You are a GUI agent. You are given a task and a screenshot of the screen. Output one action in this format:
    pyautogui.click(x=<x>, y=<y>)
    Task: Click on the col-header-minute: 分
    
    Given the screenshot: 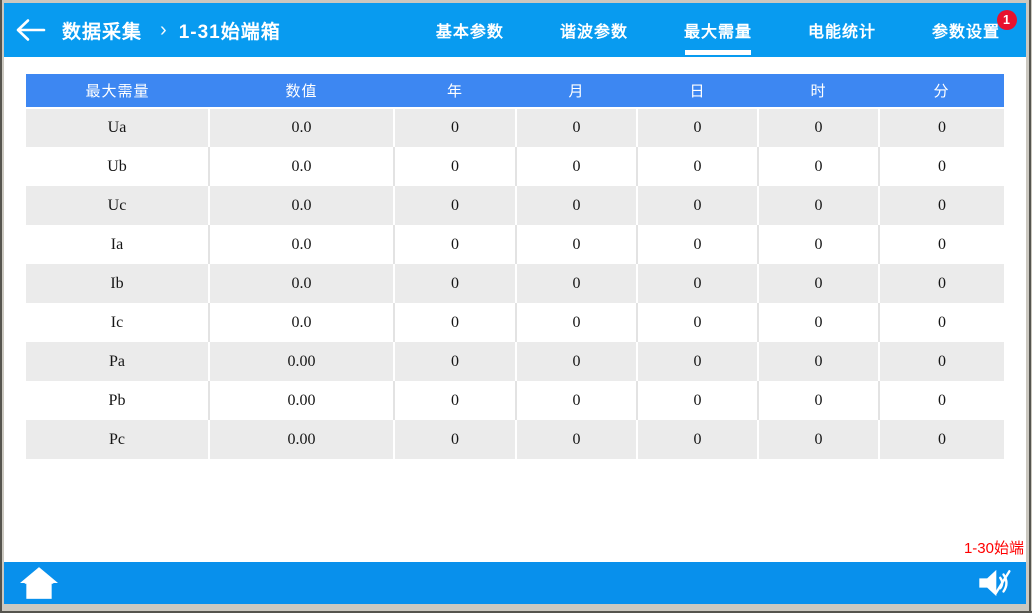 What is the action you would take?
    pyautogui.click(x=941, y=91)
    